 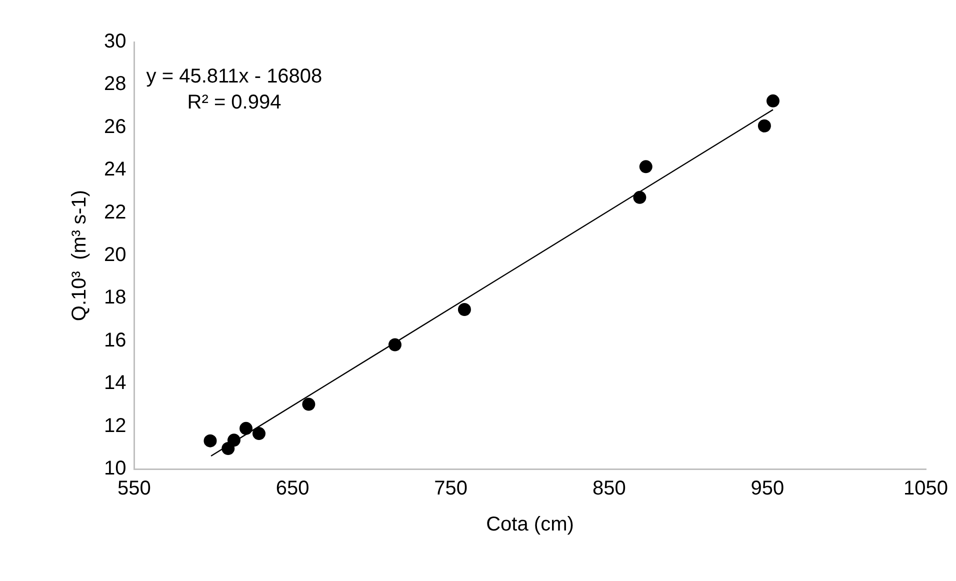 I want to click on y-axis-title: Q.10³ (m³ s-1), so click(x=79, y=256).